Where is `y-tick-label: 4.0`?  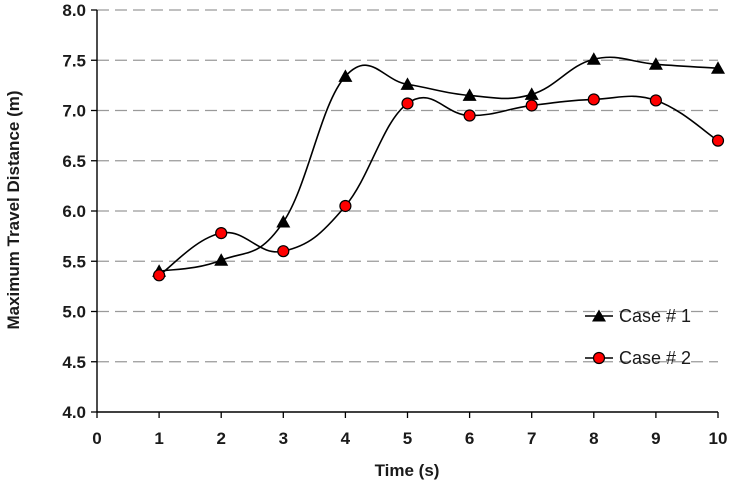 y-tick-label: 4.0 is located at coordinates (74, 412).